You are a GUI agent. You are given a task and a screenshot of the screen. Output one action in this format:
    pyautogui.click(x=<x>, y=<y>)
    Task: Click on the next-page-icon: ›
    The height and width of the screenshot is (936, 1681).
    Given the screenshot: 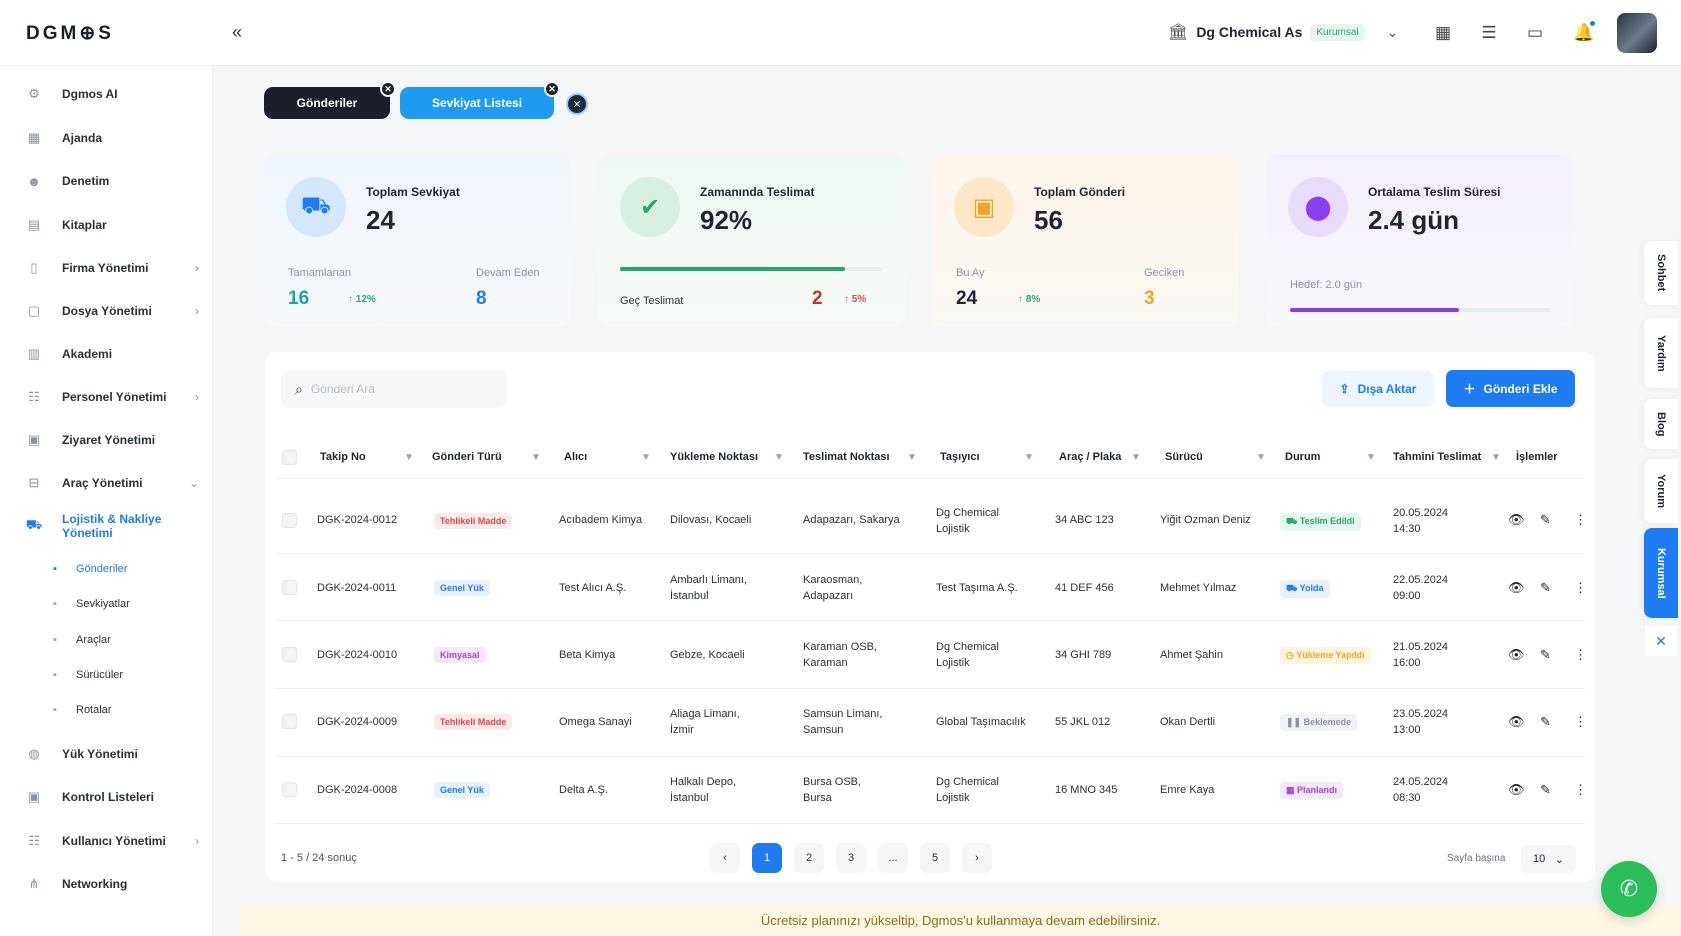 What is the action you would take?
    pyautogui.click(x=977, y=858)
    